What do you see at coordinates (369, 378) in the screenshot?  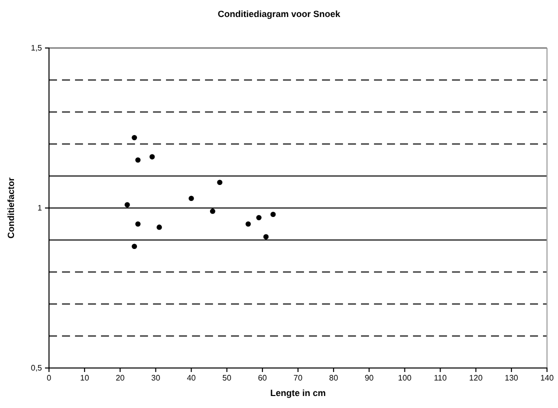 I see `x-tick-label: 90` at bounding box center [369, 378].